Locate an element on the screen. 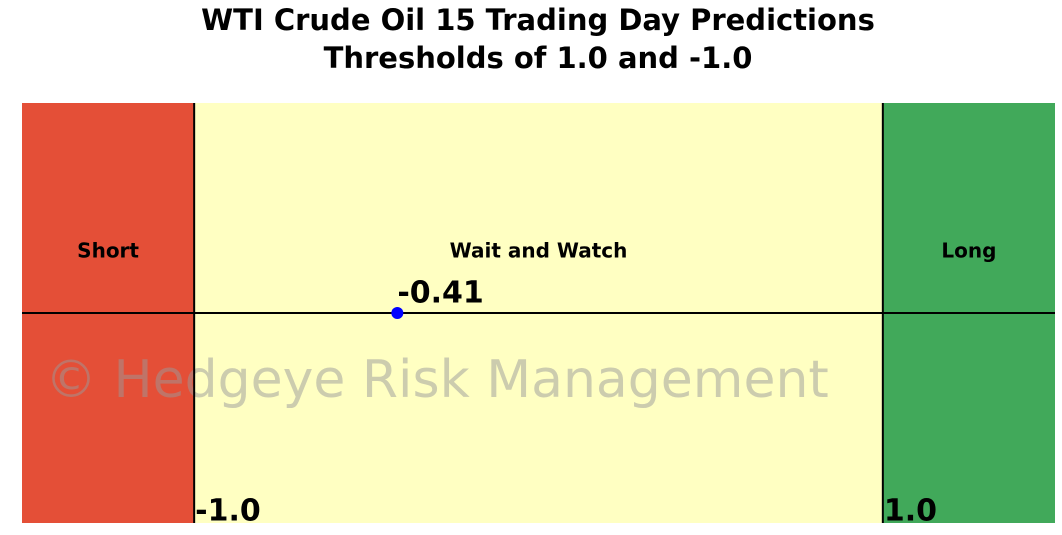 This screenshot has width=1062, height=535. threshold-label: 1.0 is located at coordinates (910, 511).